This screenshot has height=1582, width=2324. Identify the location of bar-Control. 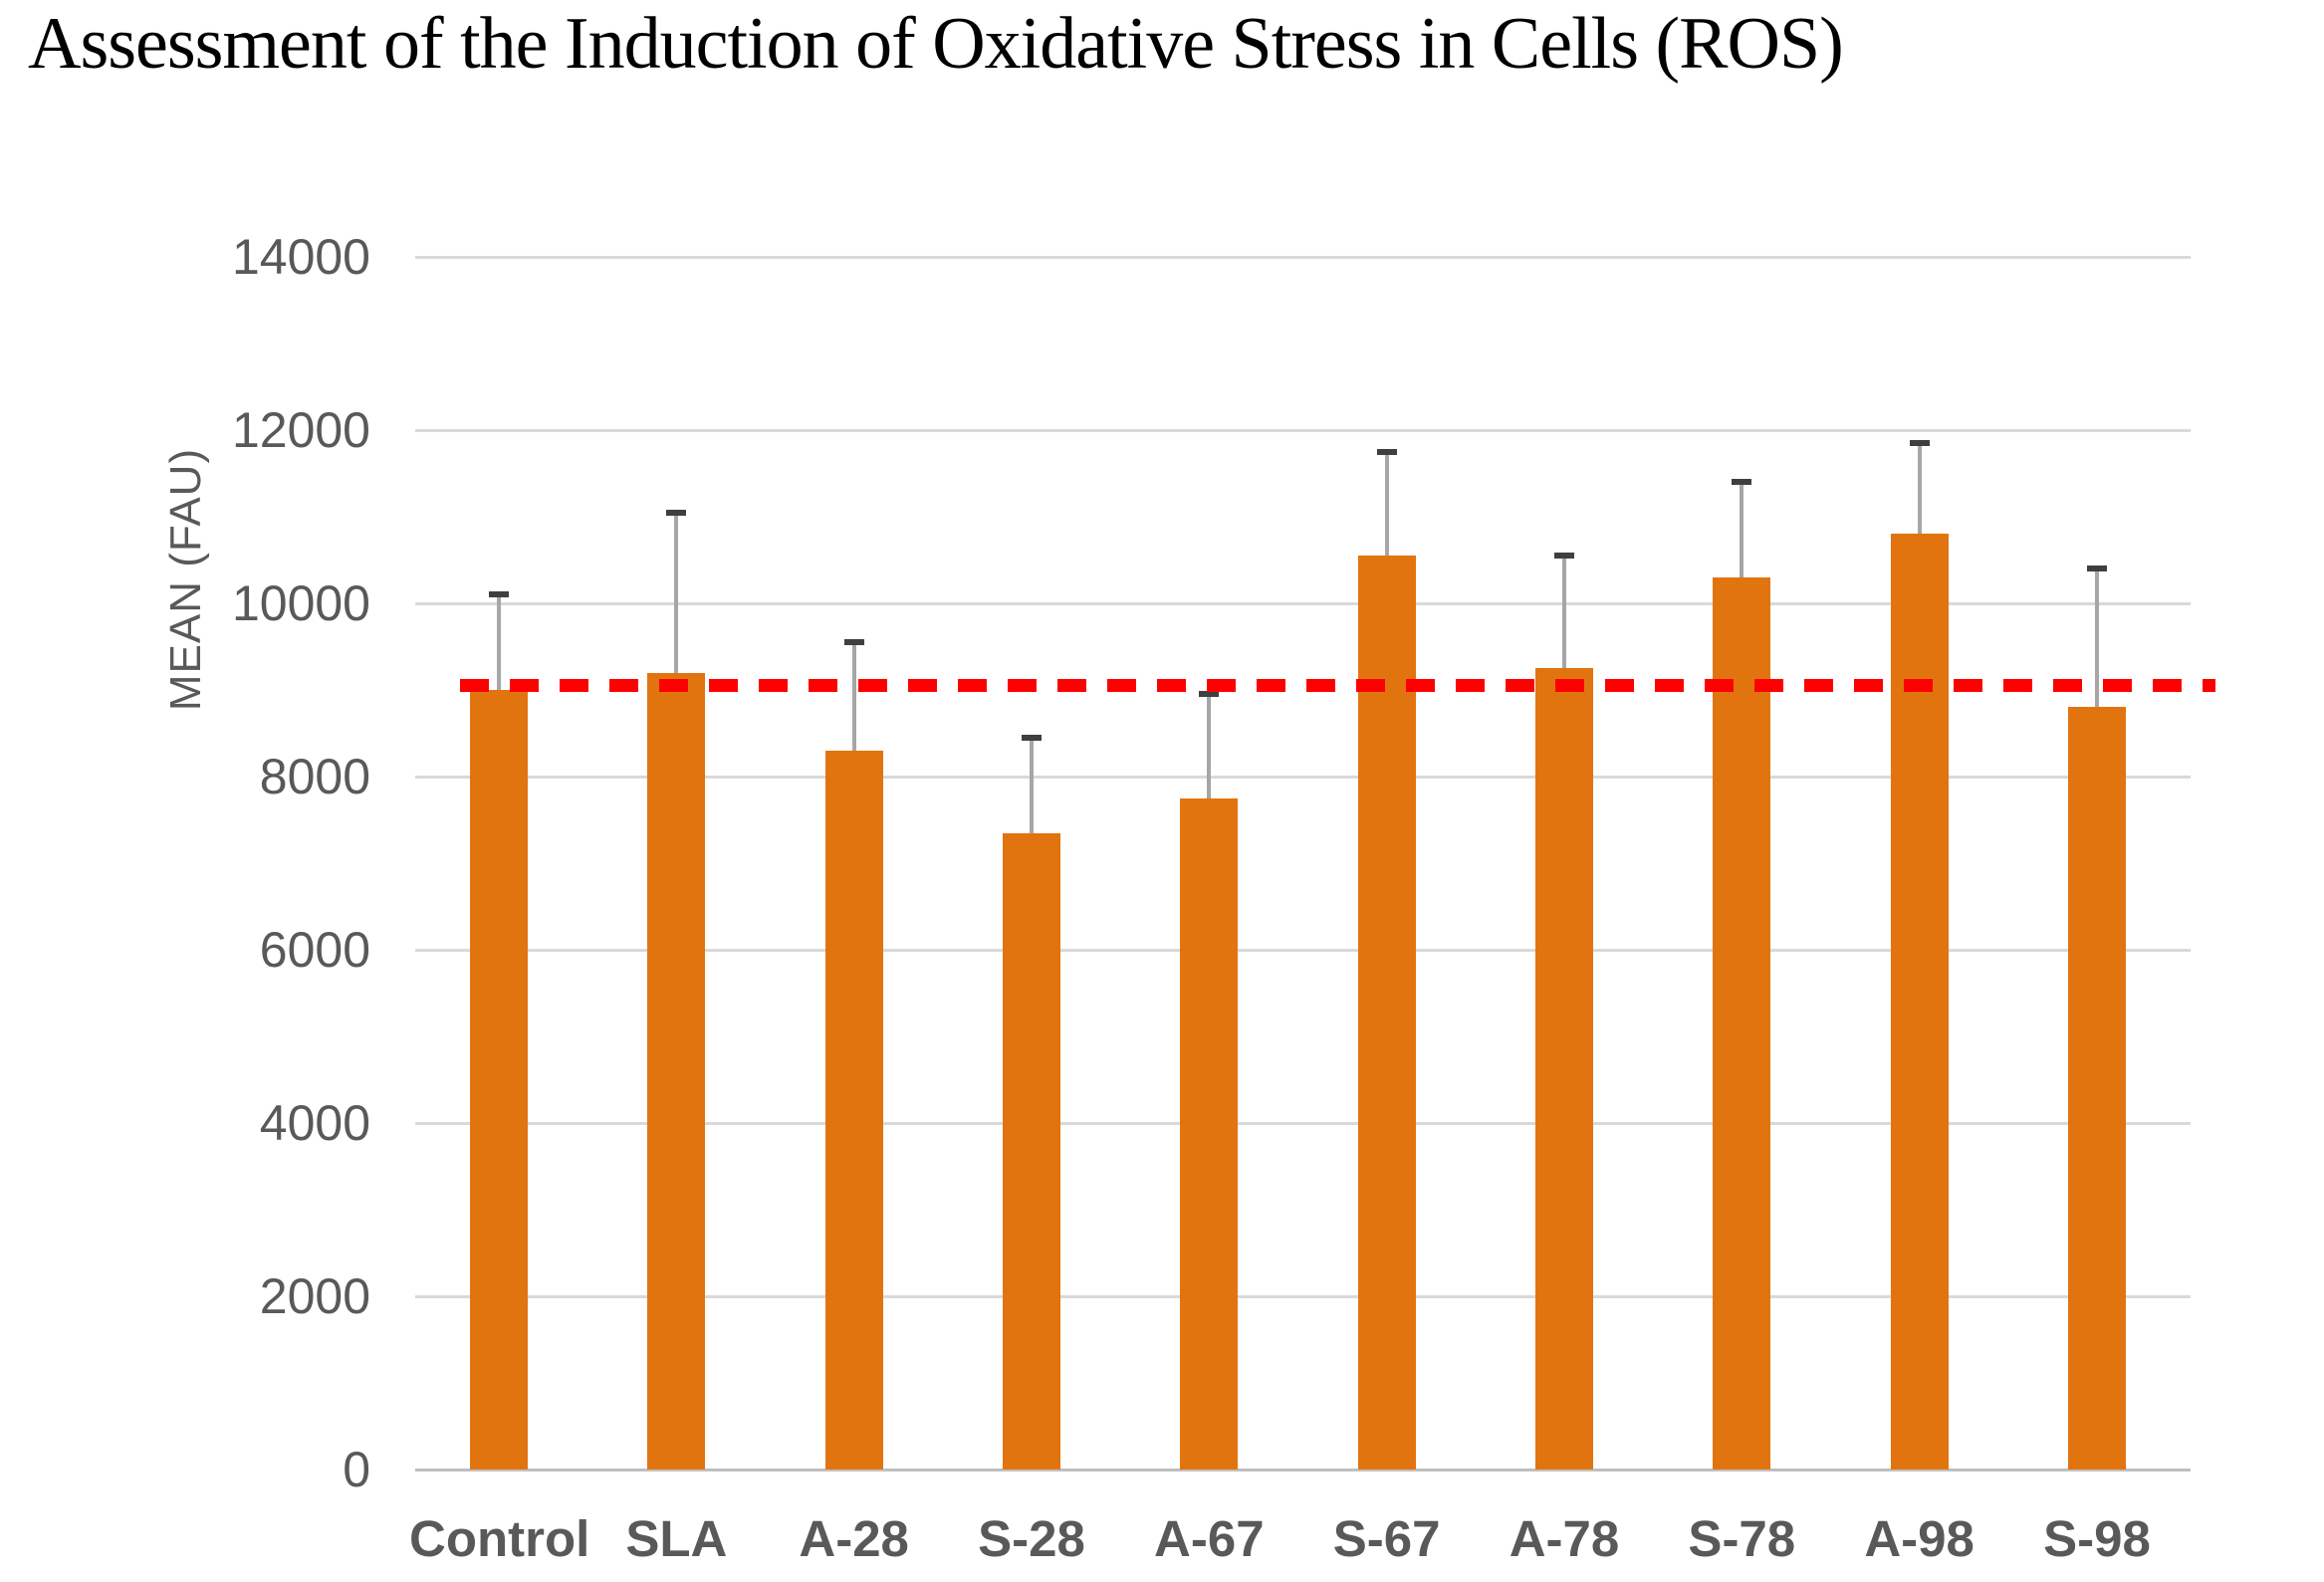
(499, 1079).